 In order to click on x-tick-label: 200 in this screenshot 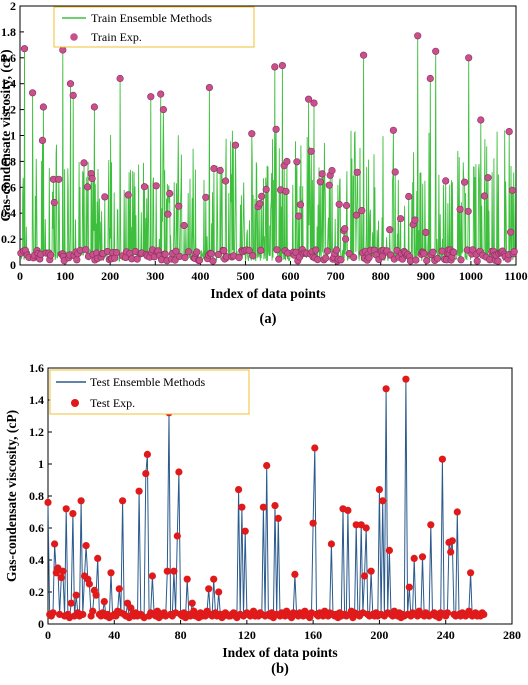, I will do `click(379, 635)`.